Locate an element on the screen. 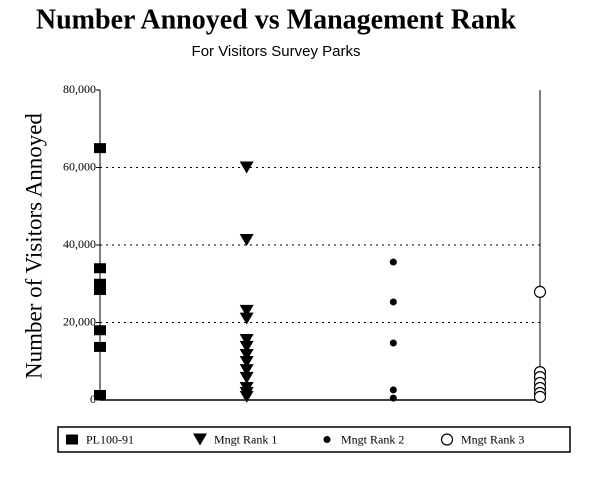 Image resolution: width=592 pixels, height=487 pixels. y-tick-label: 40,000 is located at coordinates (79, 244).